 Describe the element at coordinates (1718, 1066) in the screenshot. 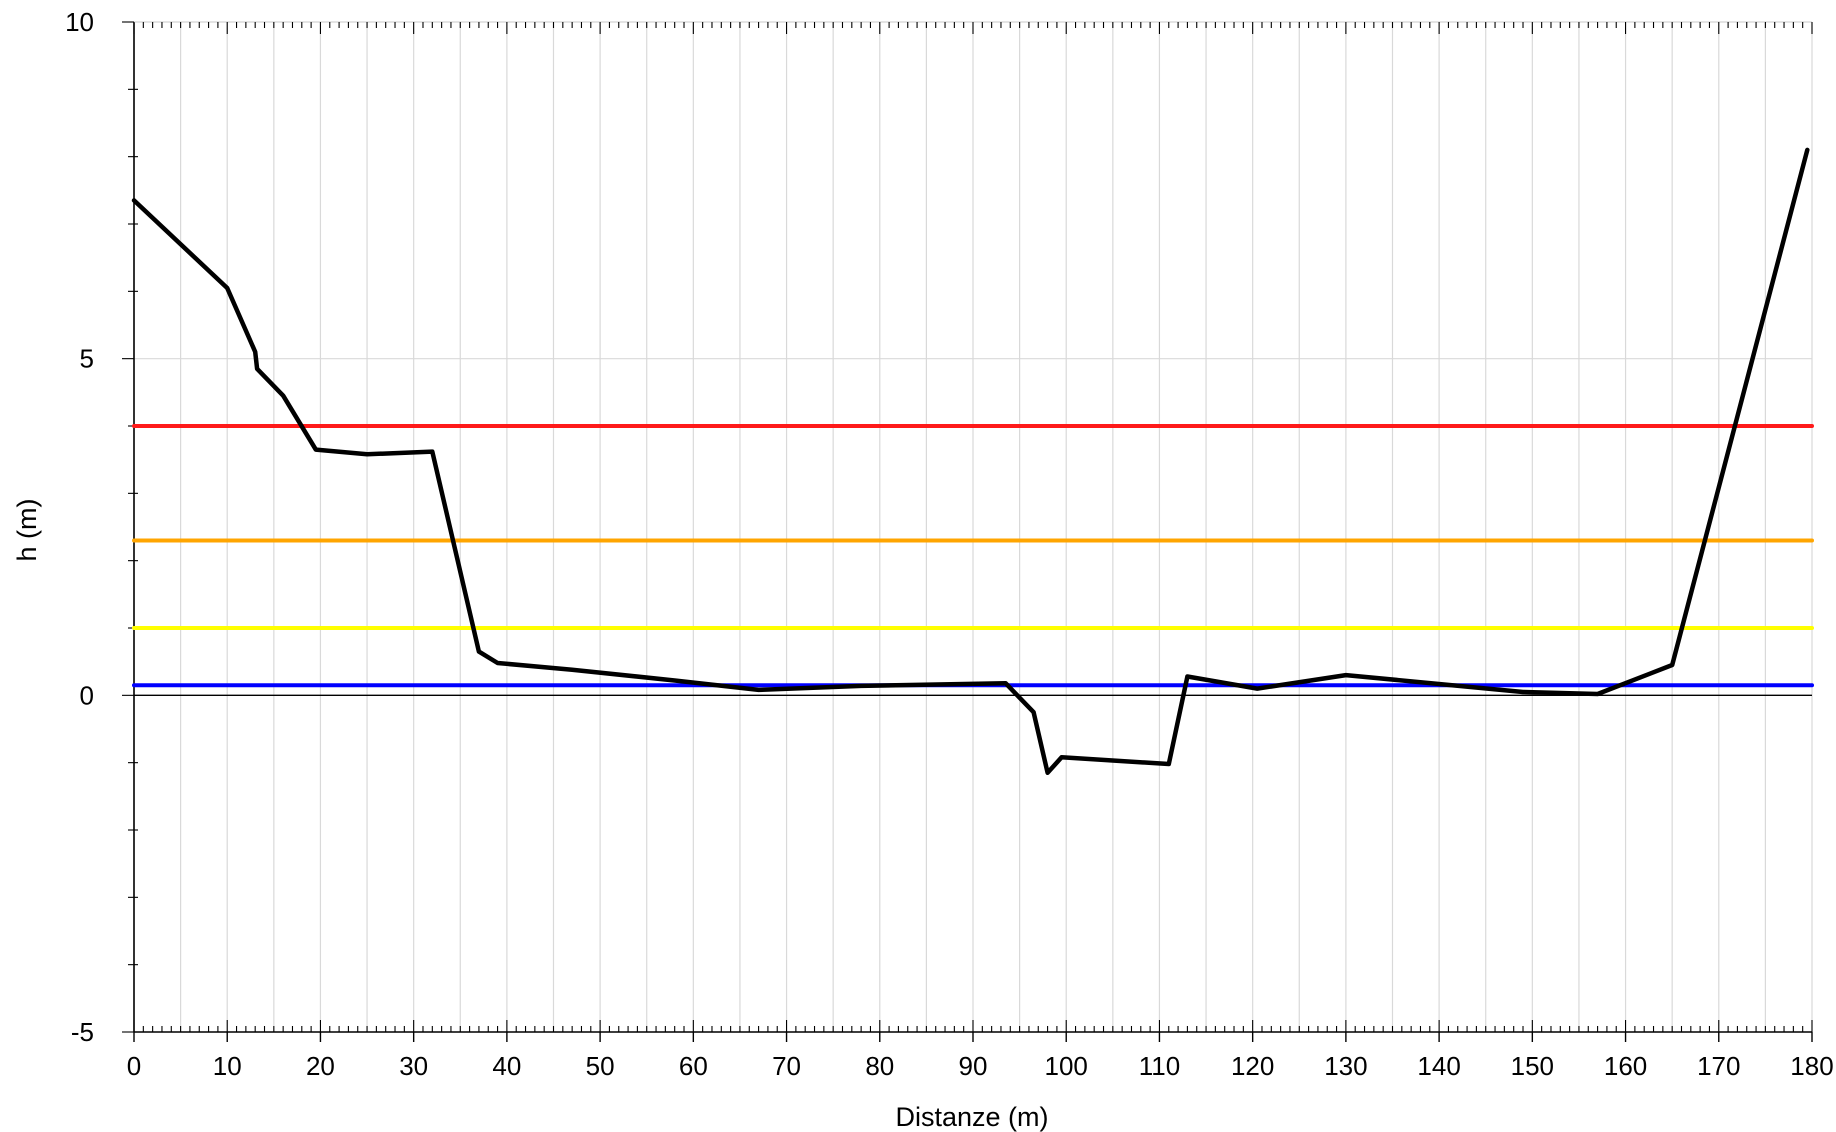

I see `x-tick-label: 170` at that location.